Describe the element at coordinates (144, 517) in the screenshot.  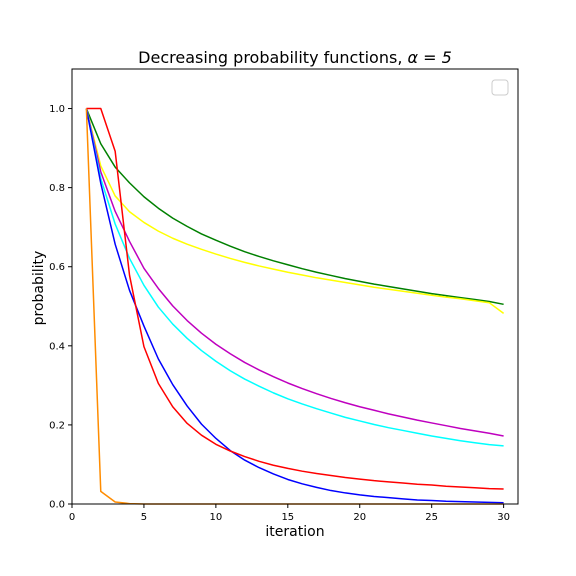
I see `x-tick-label: 5` at that location.